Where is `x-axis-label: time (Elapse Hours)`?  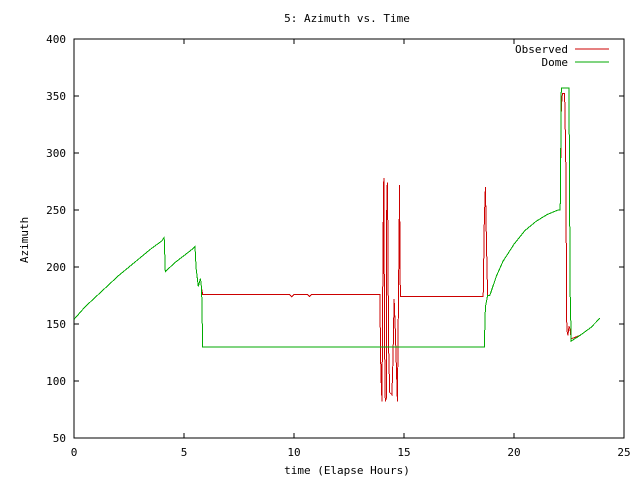 x-axis-label: time (Elapse Hours) is located at coordinates (347, 470).